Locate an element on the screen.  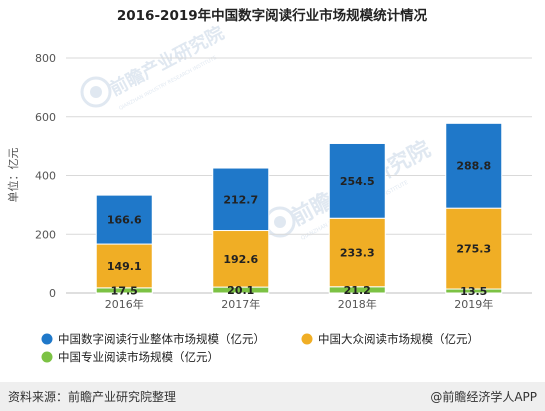
y-tick-label: 400 is located at coordinates (45, 176).